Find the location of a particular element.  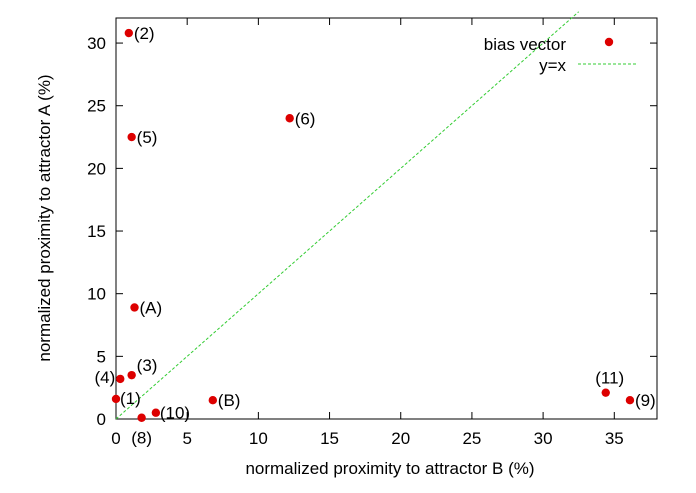

data-point-label: (9) is located at coordinates (645, 400).